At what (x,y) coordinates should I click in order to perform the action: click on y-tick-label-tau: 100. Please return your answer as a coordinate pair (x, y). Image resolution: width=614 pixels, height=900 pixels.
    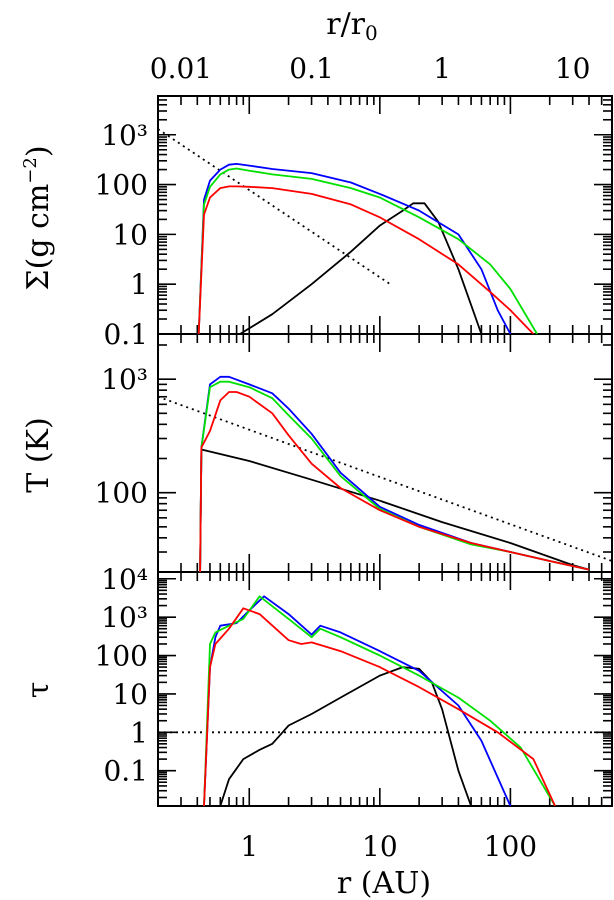
    Looking at the image, I should click on (121, 656).